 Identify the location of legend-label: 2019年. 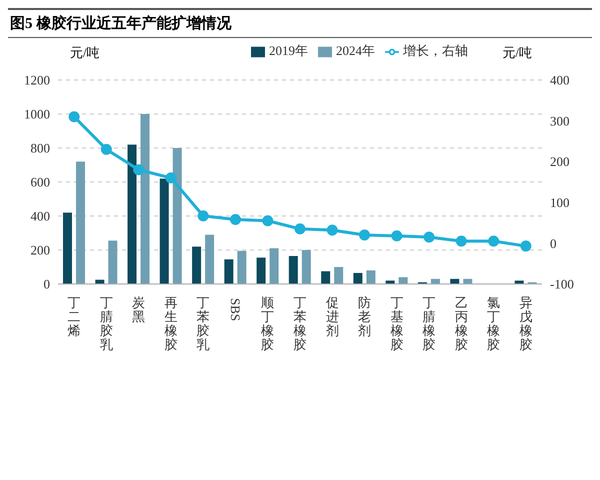
(288, 50).